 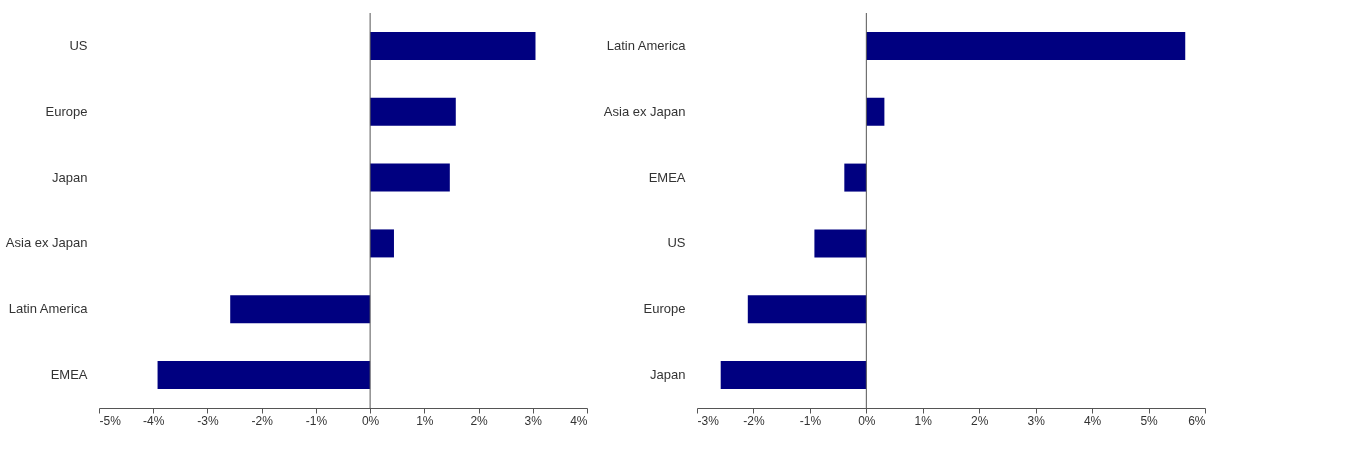 I want to click on x-tick-label: 5%, so click(x=1149, y=420).